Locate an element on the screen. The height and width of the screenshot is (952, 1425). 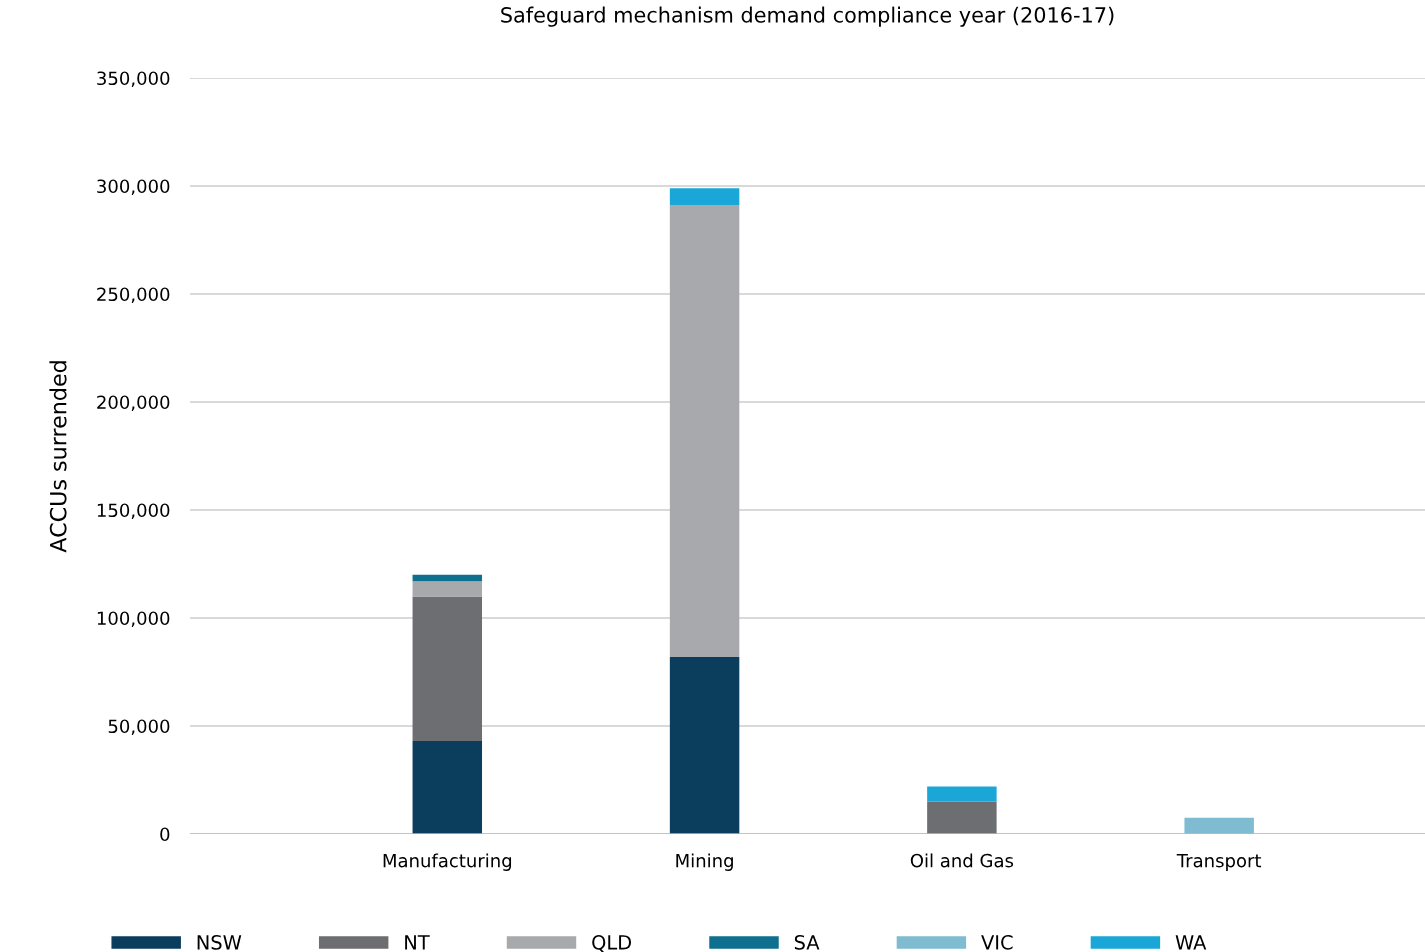
y-tick-label: 0 is located at coordinates (165, 834).